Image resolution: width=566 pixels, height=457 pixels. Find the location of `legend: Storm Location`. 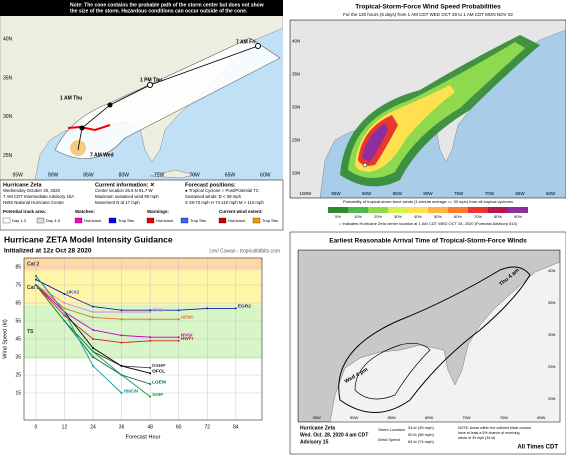

legend: Storm Location is located at coordinates (391, 429).